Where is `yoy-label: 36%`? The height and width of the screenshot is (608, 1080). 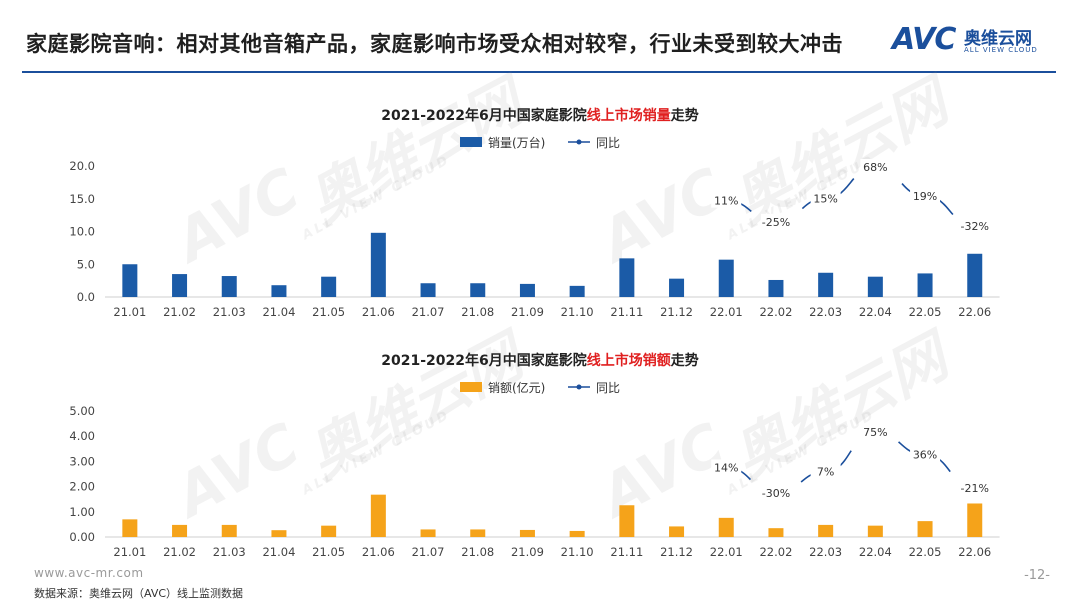
yoy-label: 36% is located at coordinates (925, 455).